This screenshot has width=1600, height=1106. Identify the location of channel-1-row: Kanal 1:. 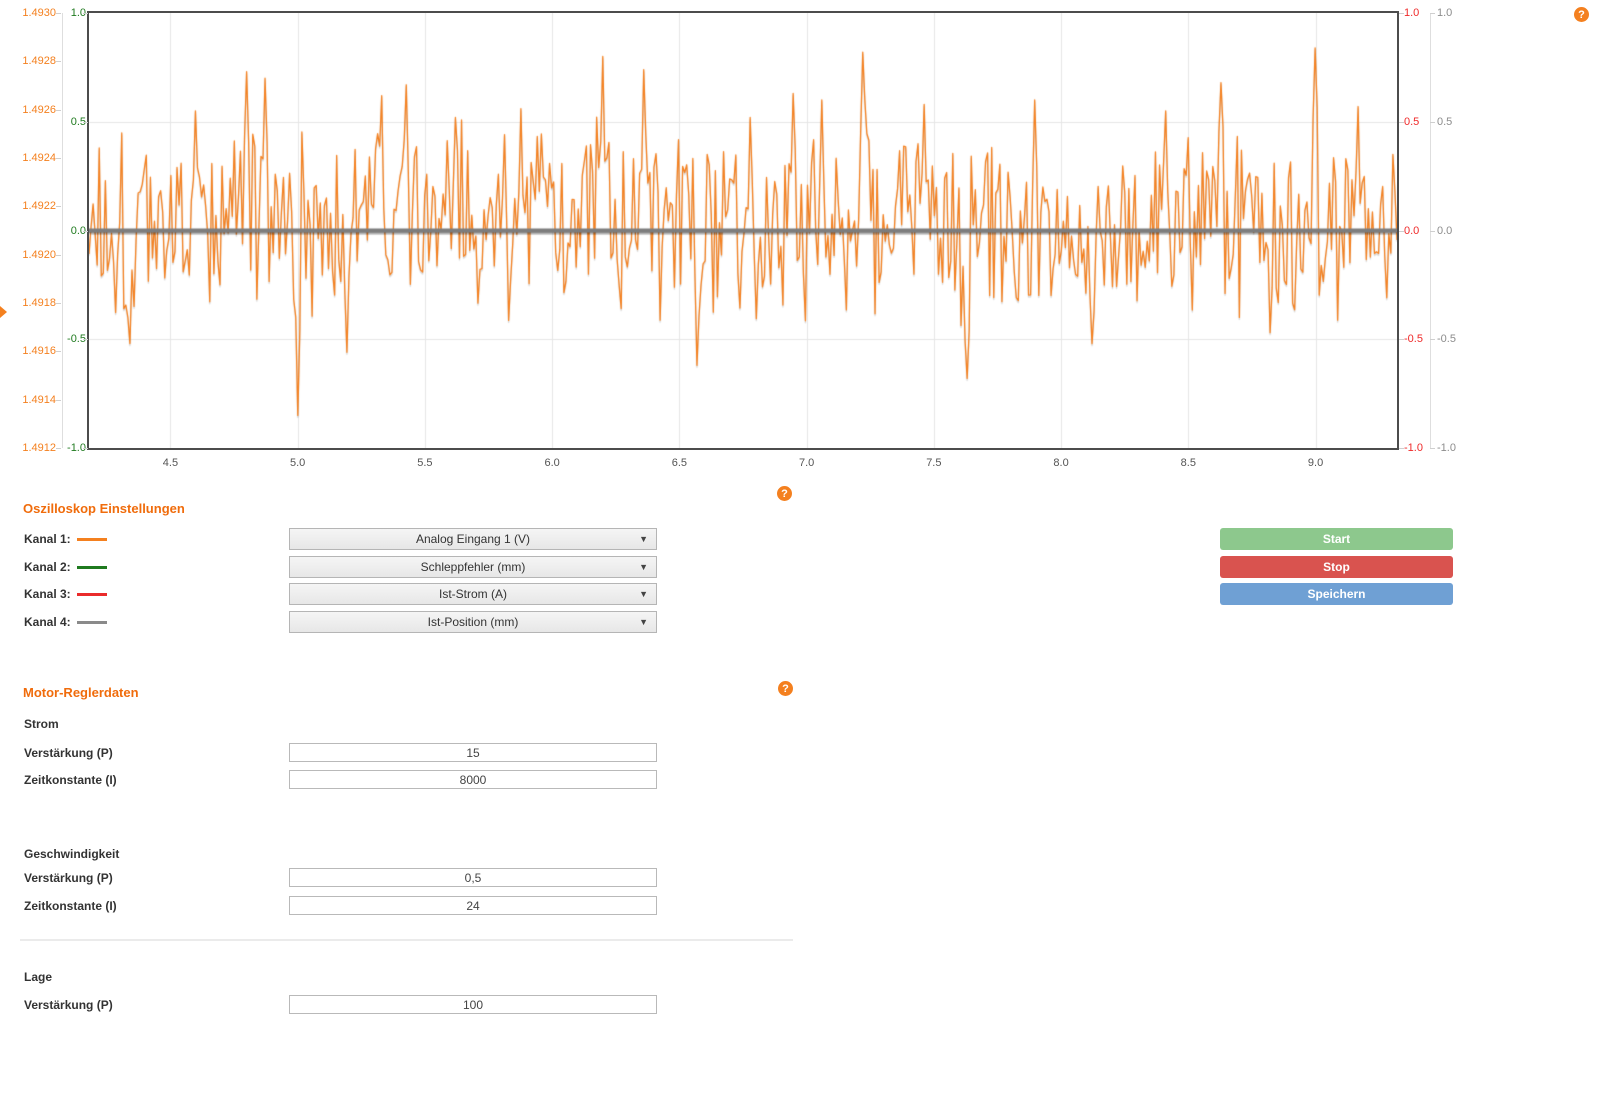
(65, 539).